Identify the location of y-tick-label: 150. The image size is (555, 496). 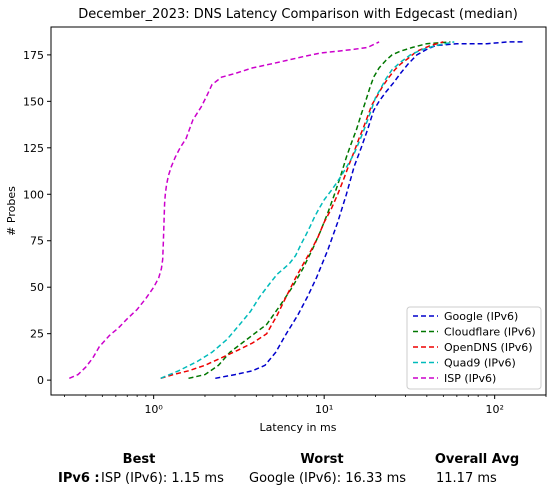
(33, 101).